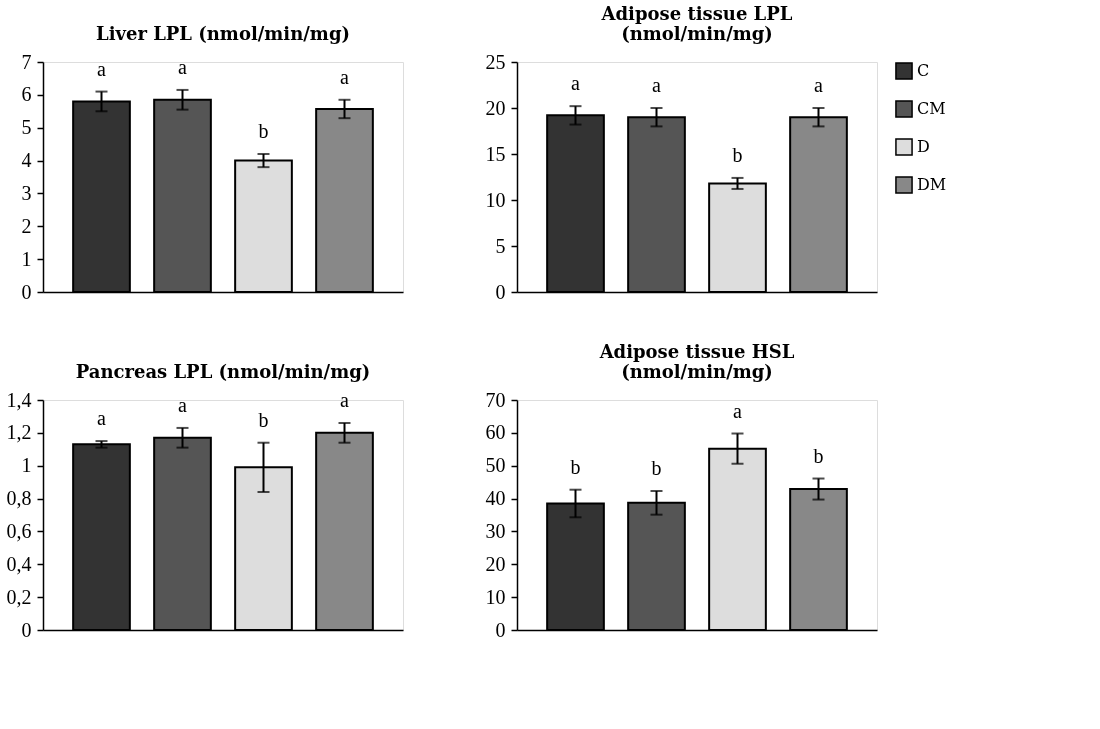 The image size is (1100, 729). I want to click on legend-label: C, so click(923, 70).